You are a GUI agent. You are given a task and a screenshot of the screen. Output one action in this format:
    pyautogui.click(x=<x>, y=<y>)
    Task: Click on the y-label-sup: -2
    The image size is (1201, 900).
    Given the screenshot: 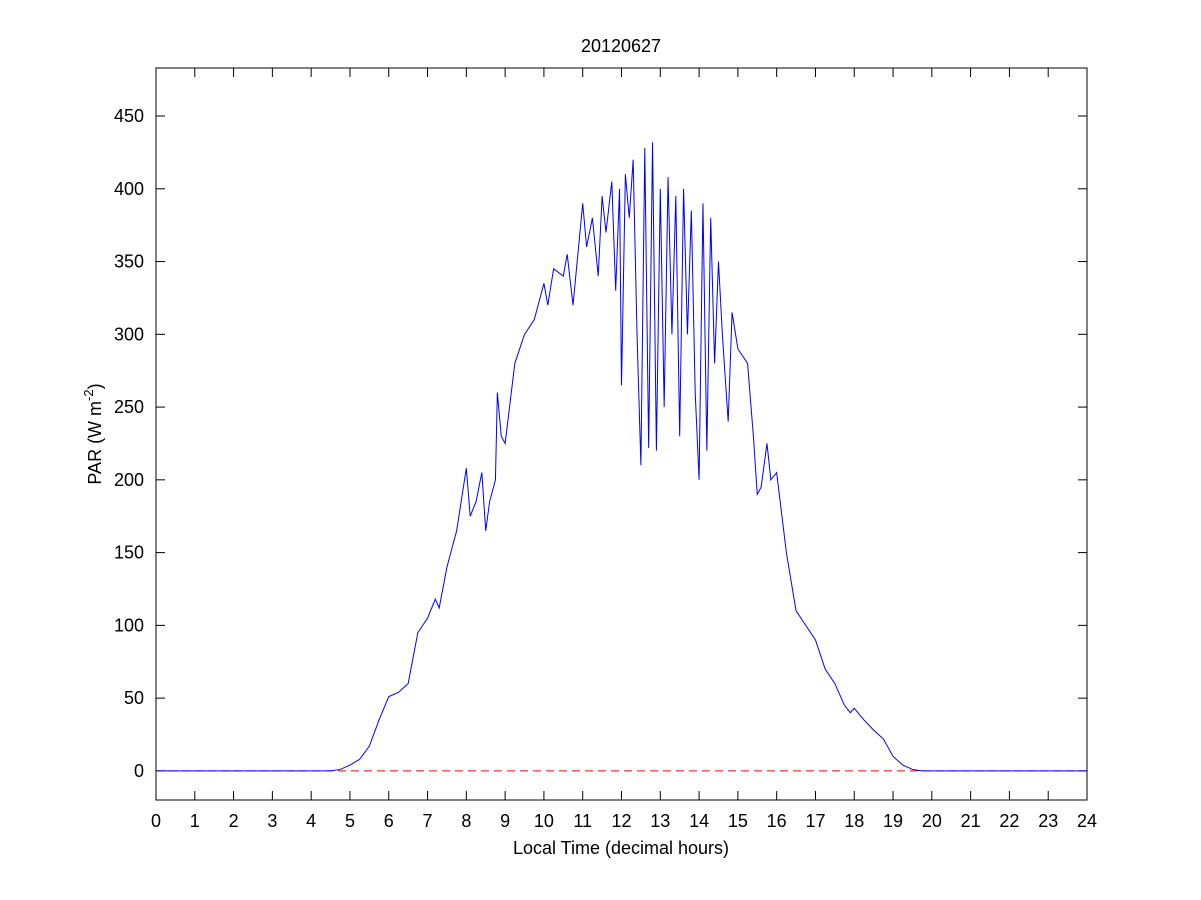 What is the action you would take?
    pyautogui.click(x=88, y=395)
    